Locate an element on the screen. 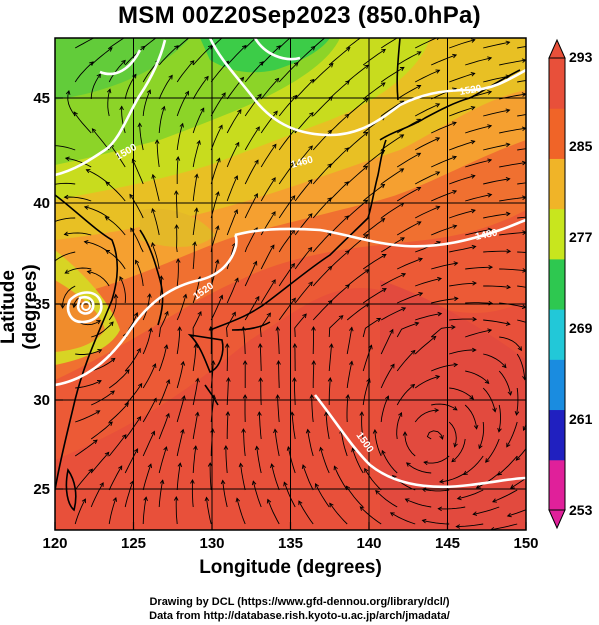  x-tick-label: 130 is located at coordinates (211, 543).